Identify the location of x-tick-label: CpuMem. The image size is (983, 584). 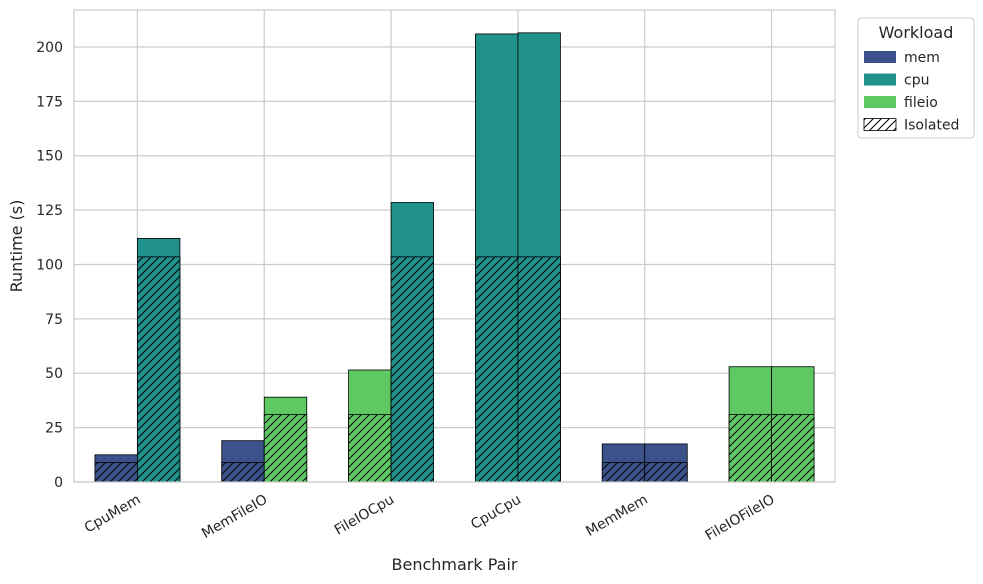
(113, 514).